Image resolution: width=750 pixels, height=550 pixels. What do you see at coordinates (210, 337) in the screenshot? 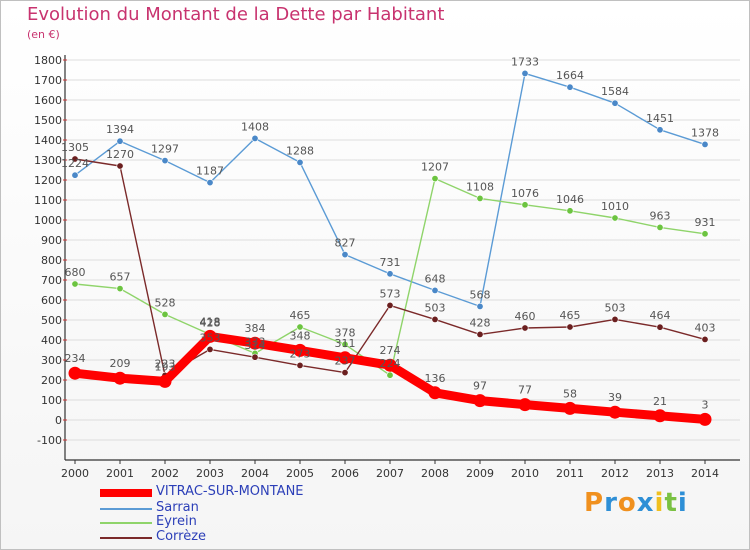
I see `data-label-corr-ze: 353` at bounding box center [210, 337].